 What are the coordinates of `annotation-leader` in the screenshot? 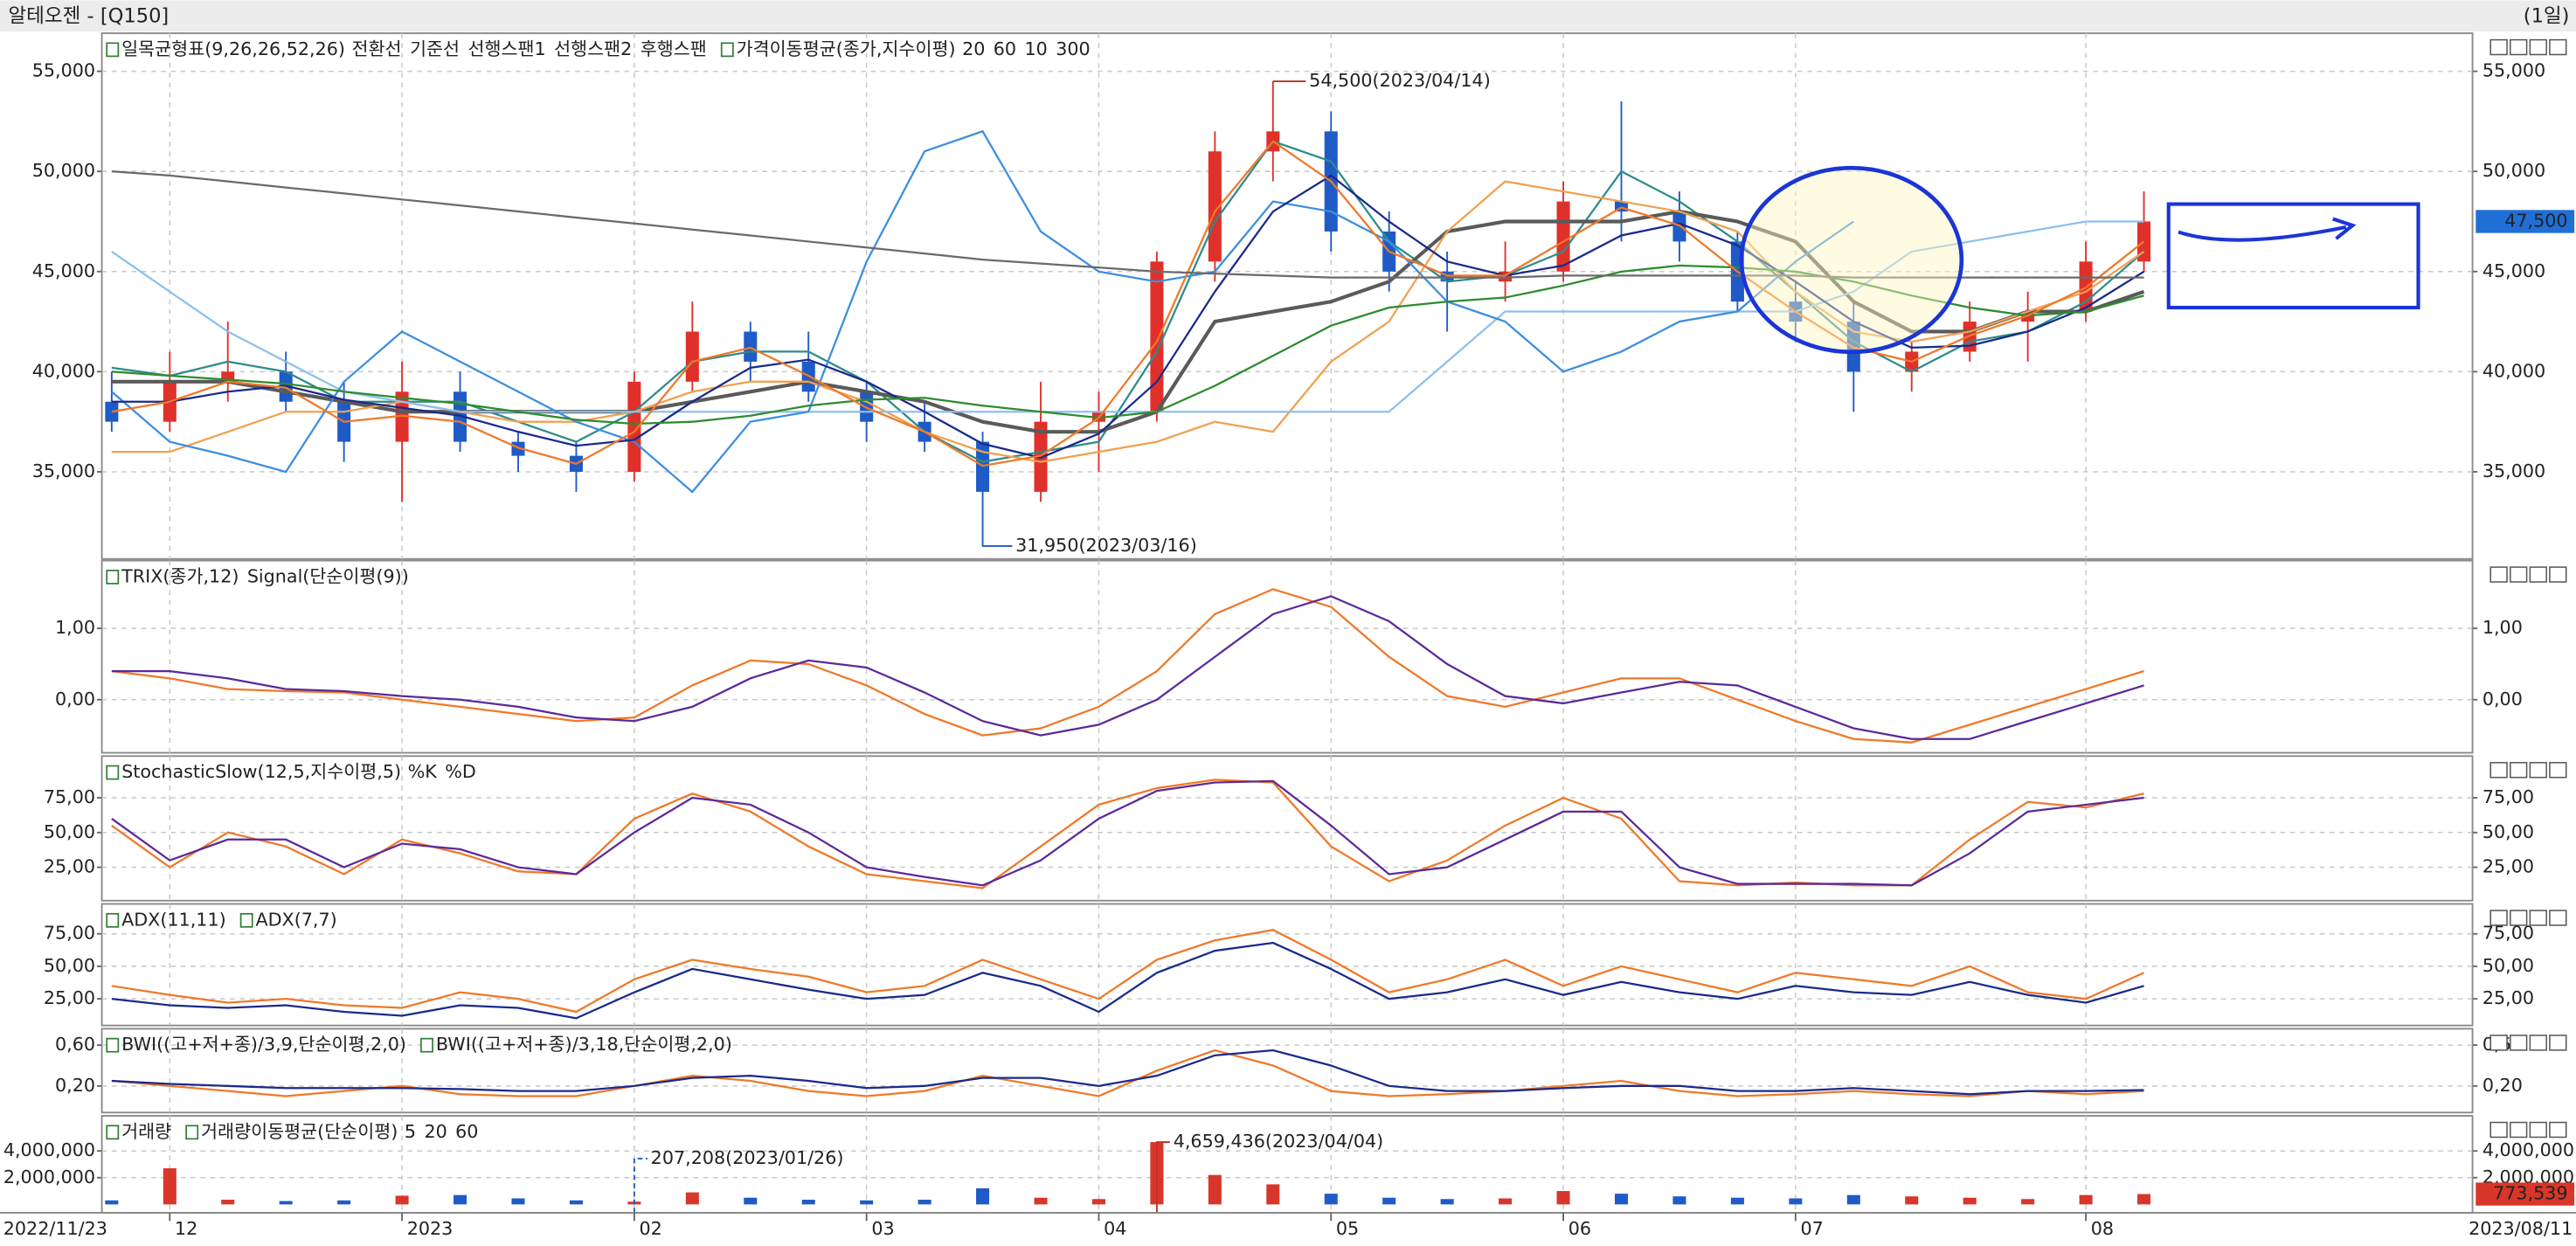 It's located at (640, 1185).